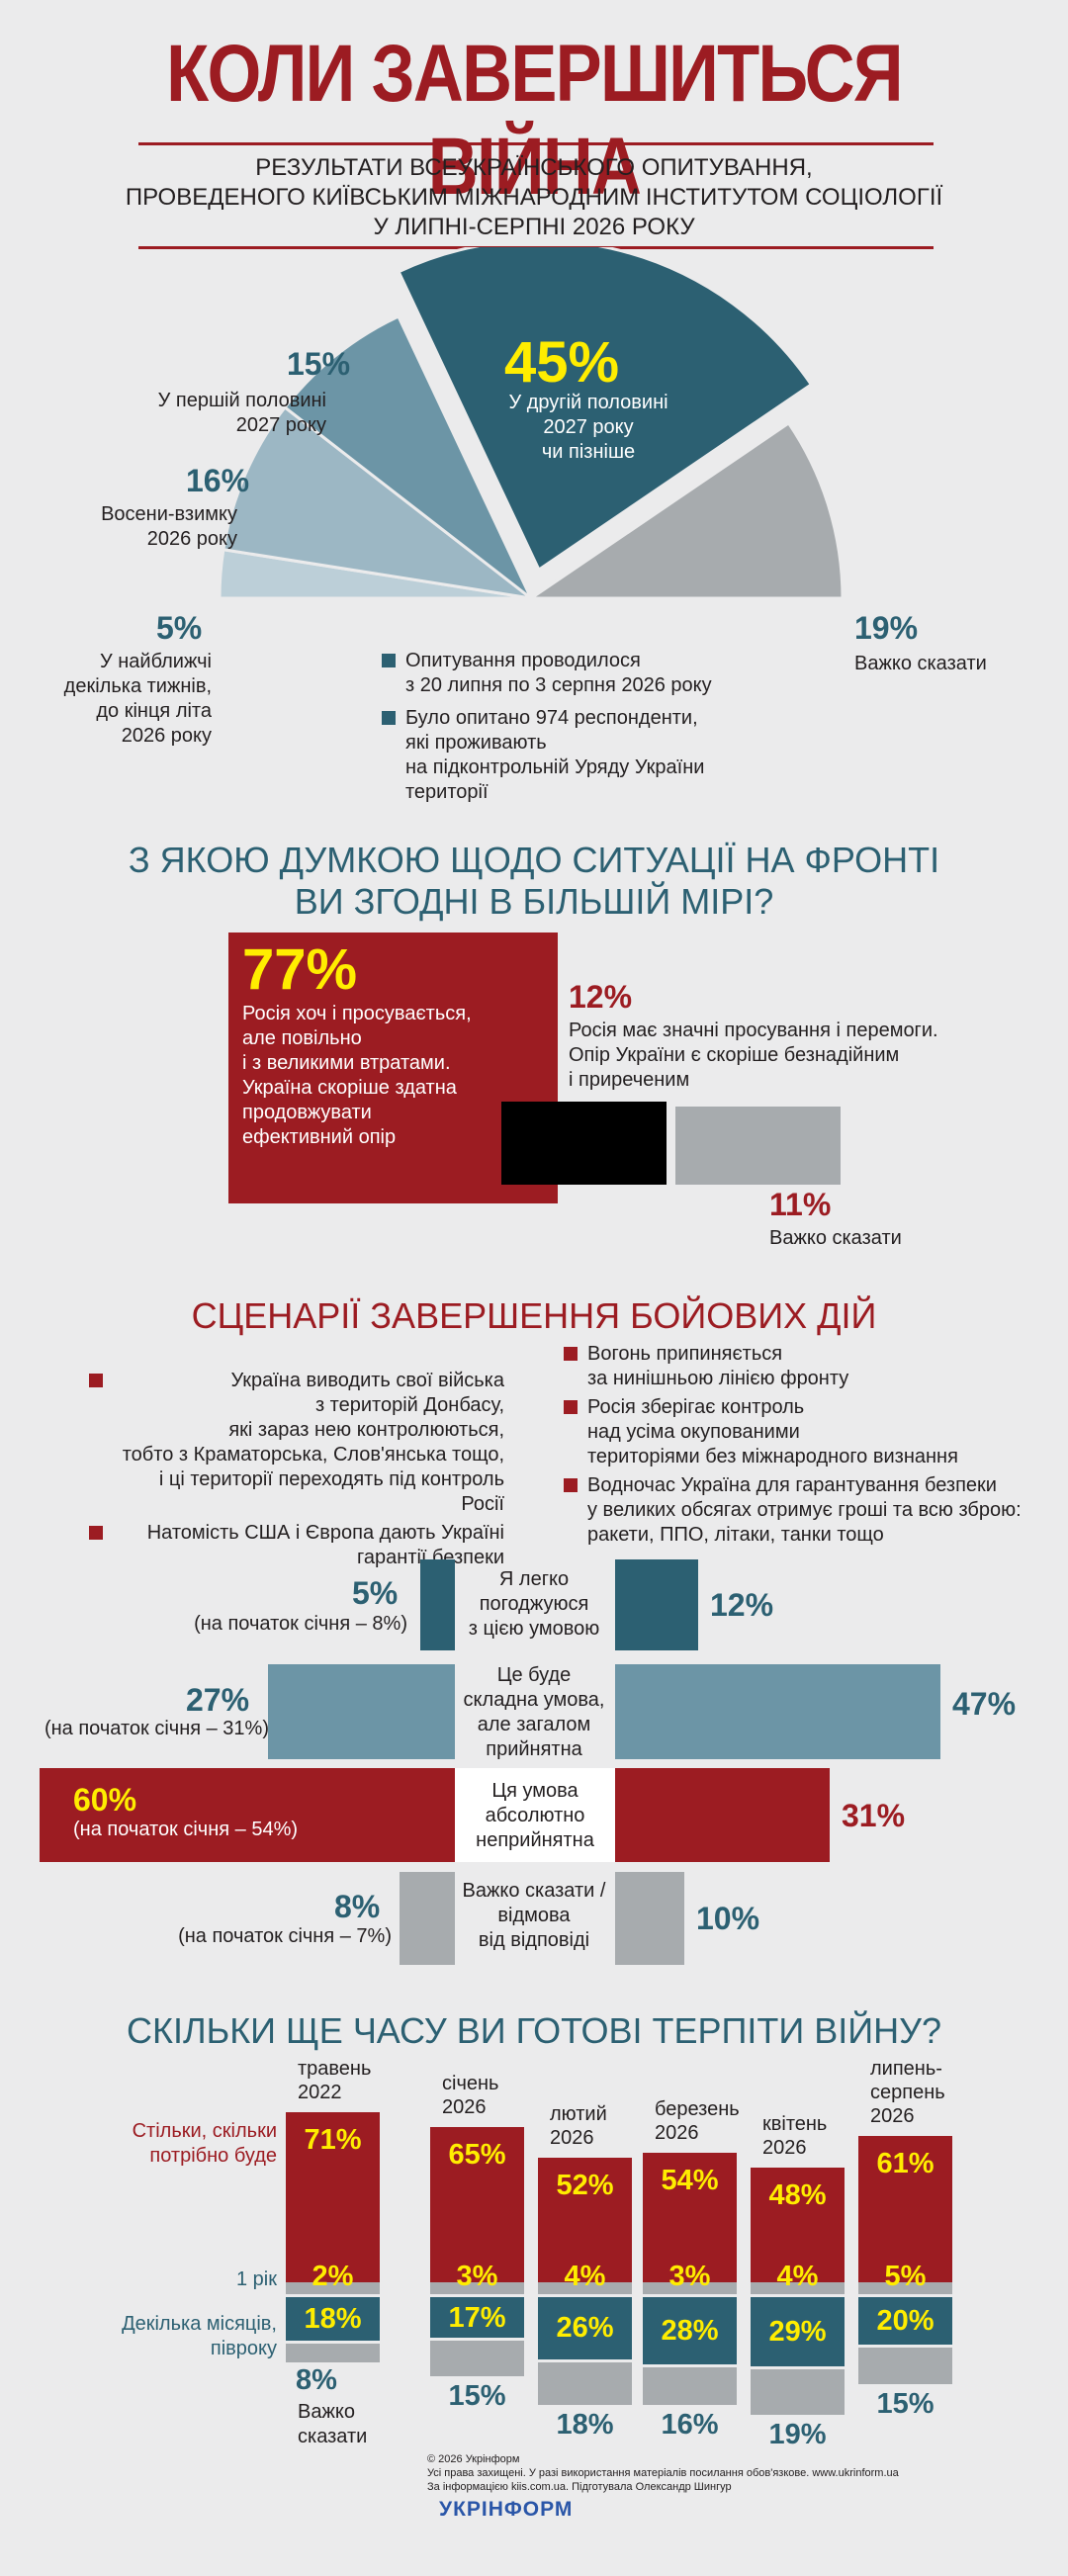 The width and height of the screenshot is (1068, 2576). Describe the element at coordinates (300, 1624) in the screenshot. I see `scenario-left-note: (на початок січня – 8%)` at that location.